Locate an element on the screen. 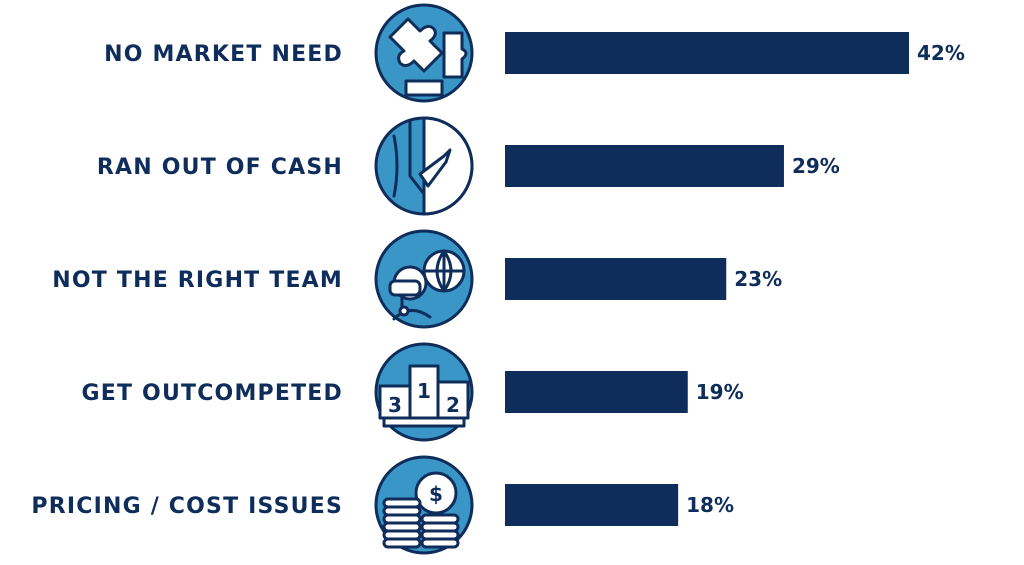  value-label: 19% is located at coordinates (720, 392).